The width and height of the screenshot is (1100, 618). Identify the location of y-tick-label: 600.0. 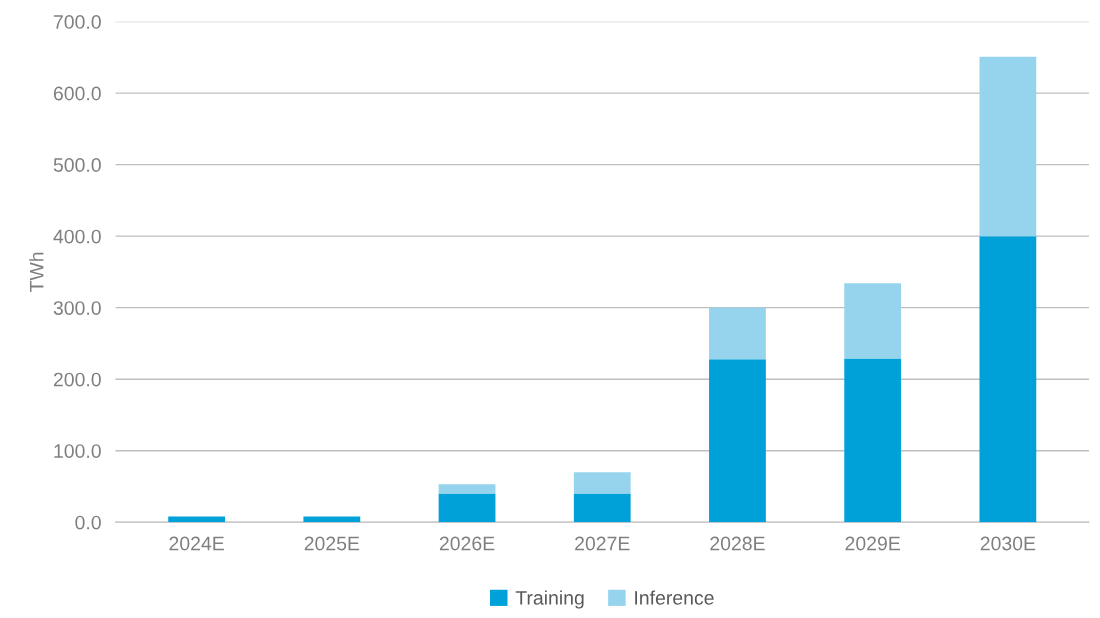
(77, 93).